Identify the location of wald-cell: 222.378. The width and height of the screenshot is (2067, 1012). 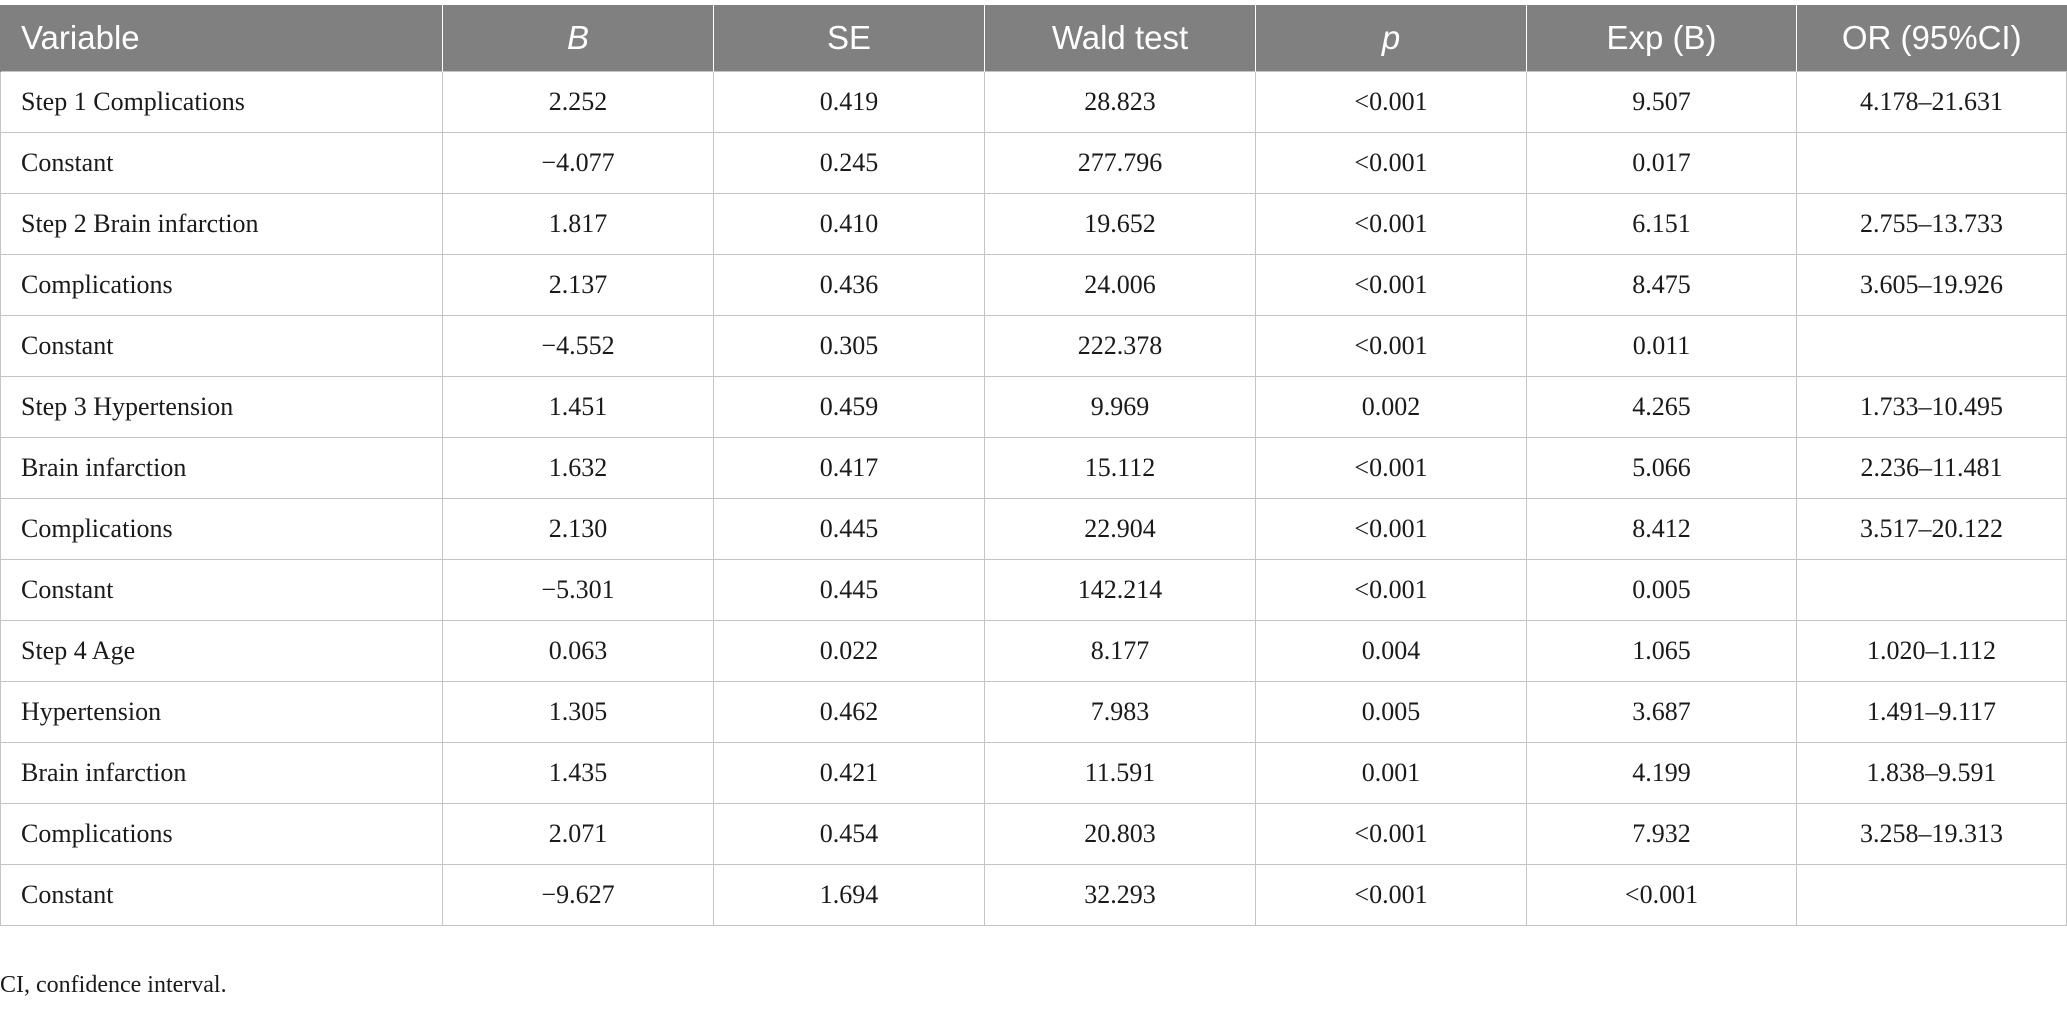
(1120, 346).